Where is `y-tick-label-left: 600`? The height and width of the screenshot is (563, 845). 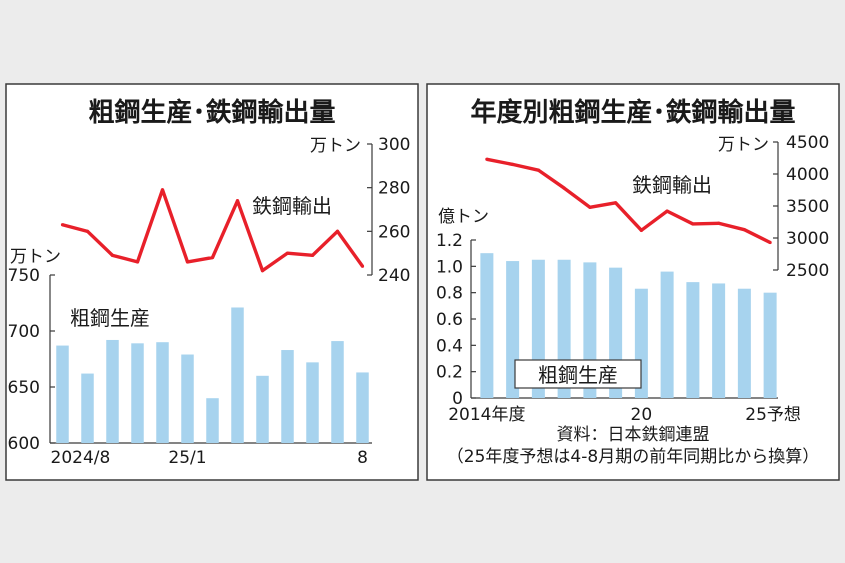 y-tick-label-left: 600 is located at coordinates (24, 444).